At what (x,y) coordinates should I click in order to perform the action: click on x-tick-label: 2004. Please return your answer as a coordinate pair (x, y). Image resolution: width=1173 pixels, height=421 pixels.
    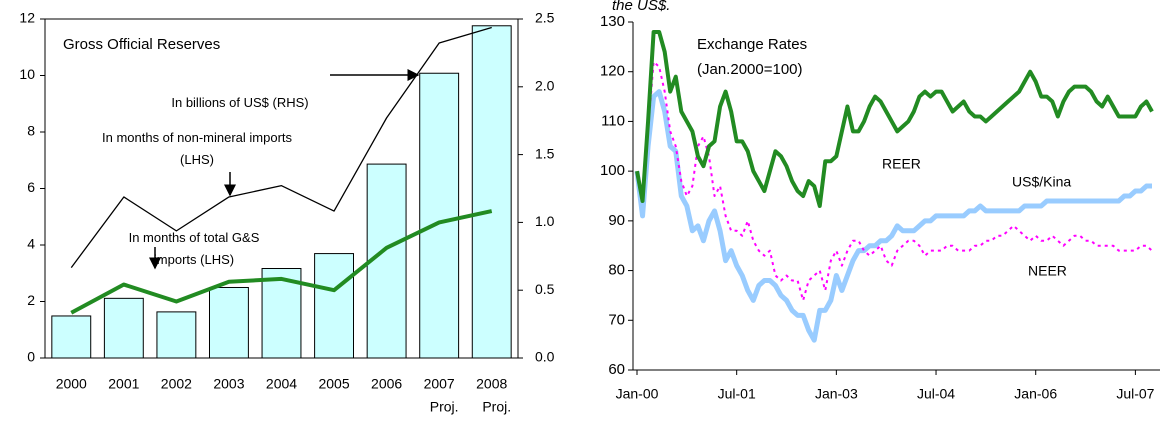
    Looking at the image, I should click on (281, 384).